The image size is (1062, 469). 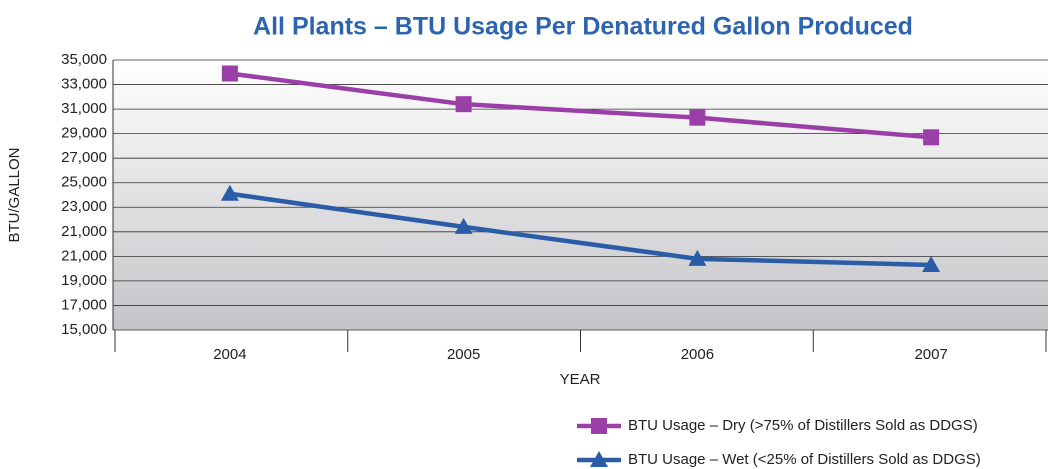 What do you see at coordinates (84, 329) in the screenshot?
I see `y-tick-label: 15,000` at bounding box center [84, 329].